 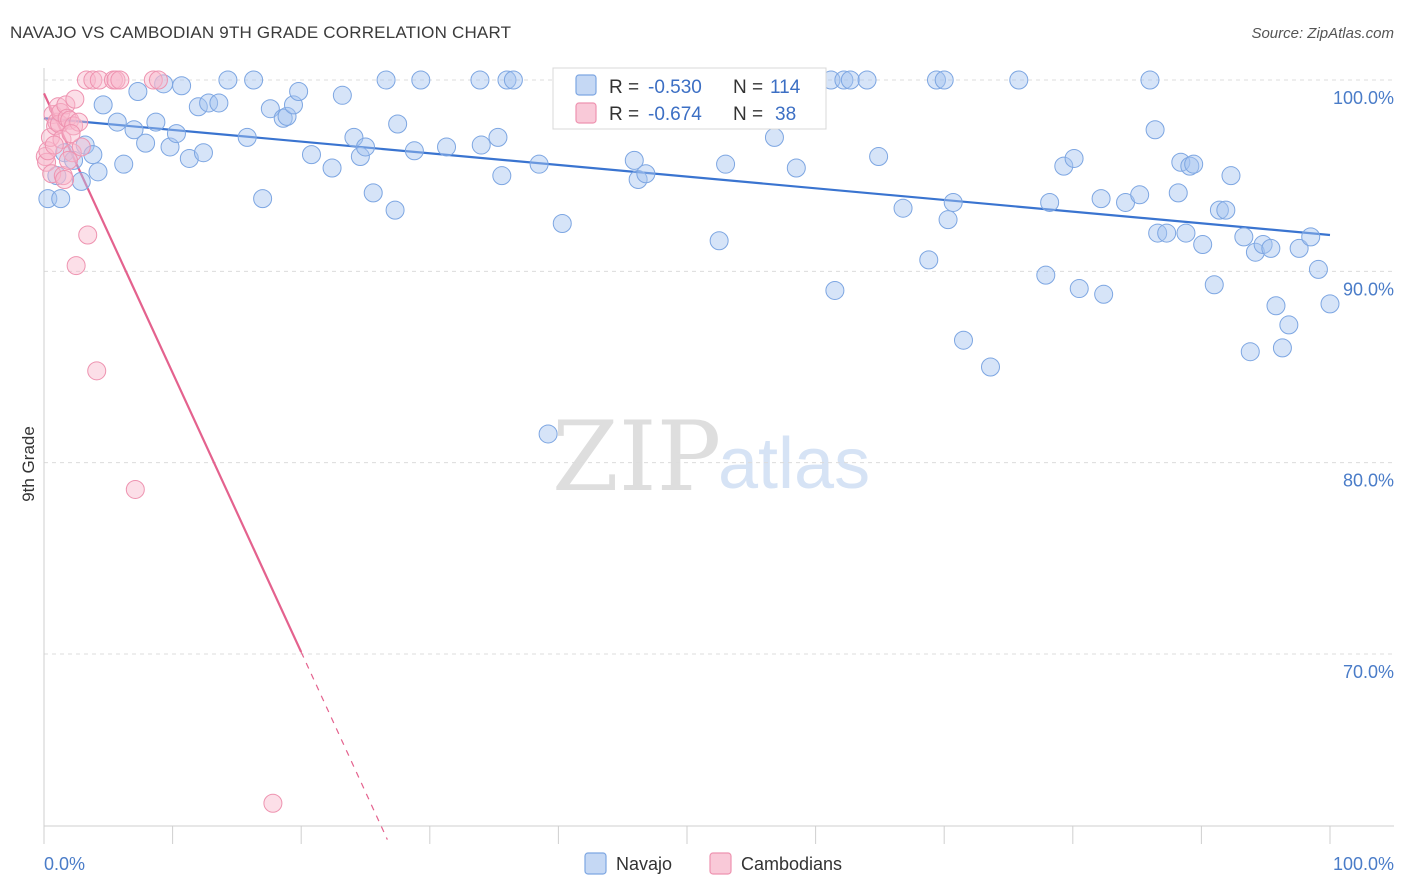 What do you see at coordinates (1363, 98) in the screenshot?
I see `y-tick-label: 100.0%` at bounding box center [1363, 98].